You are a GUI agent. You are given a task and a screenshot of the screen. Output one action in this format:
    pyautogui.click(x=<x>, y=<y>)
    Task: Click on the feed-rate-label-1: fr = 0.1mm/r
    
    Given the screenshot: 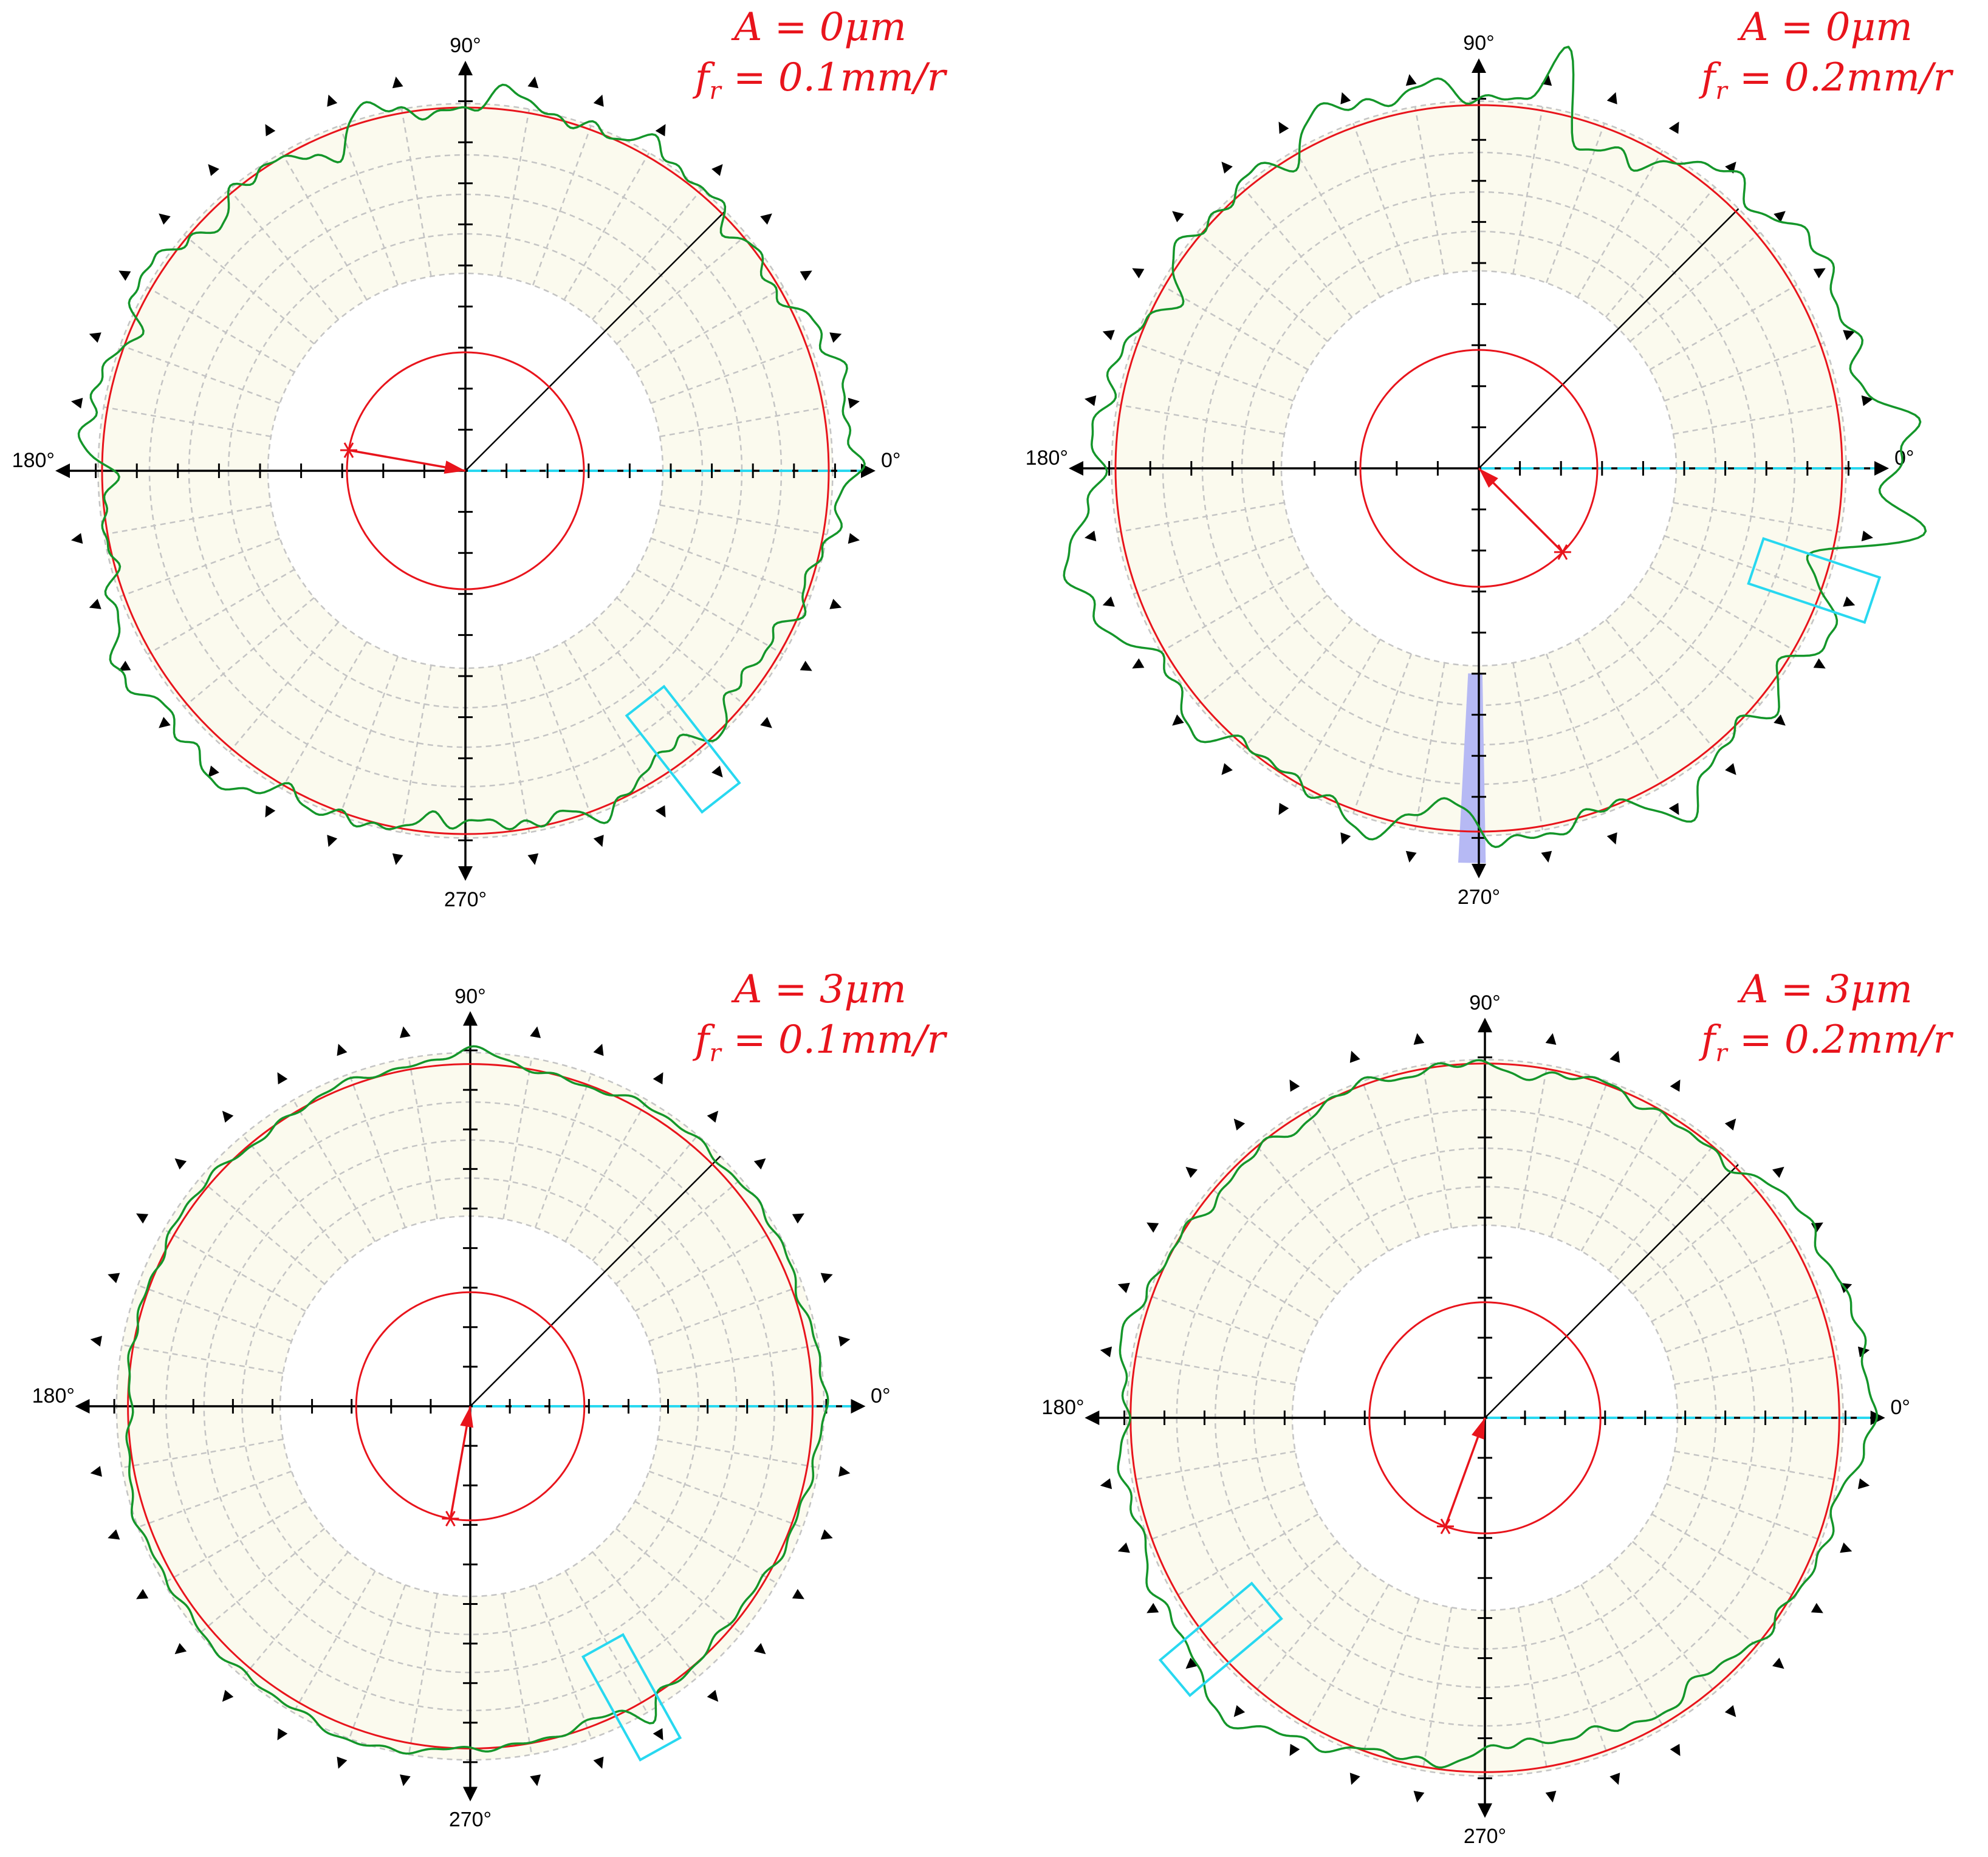 What is the action you would take?
    pyautogui.click(x=820, y=80)
    